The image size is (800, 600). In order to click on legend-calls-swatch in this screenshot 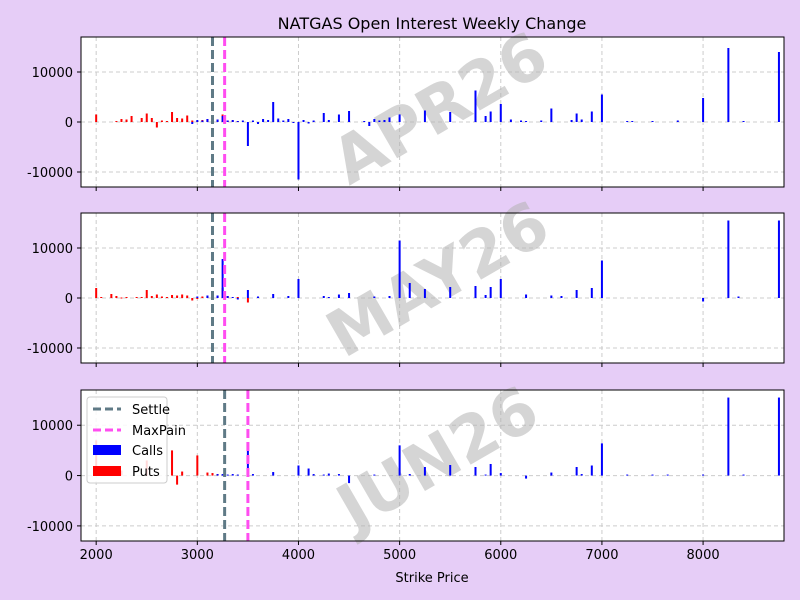, I will do `click(107, 450)`.